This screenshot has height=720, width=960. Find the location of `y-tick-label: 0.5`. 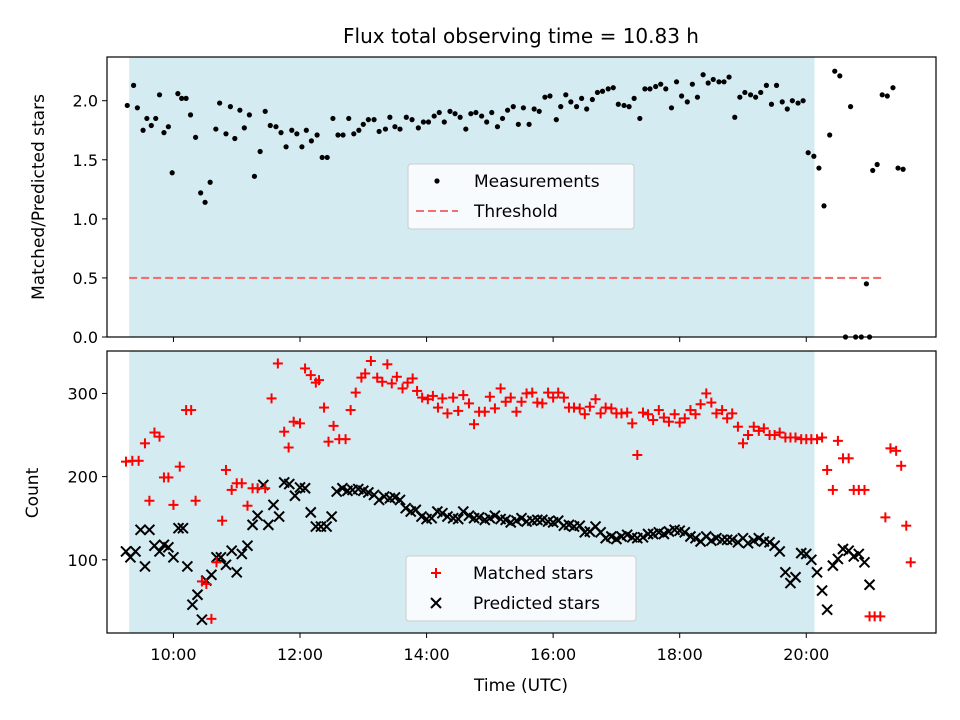

y-tick-label: 0.5 is located at coordinates (85, 278).